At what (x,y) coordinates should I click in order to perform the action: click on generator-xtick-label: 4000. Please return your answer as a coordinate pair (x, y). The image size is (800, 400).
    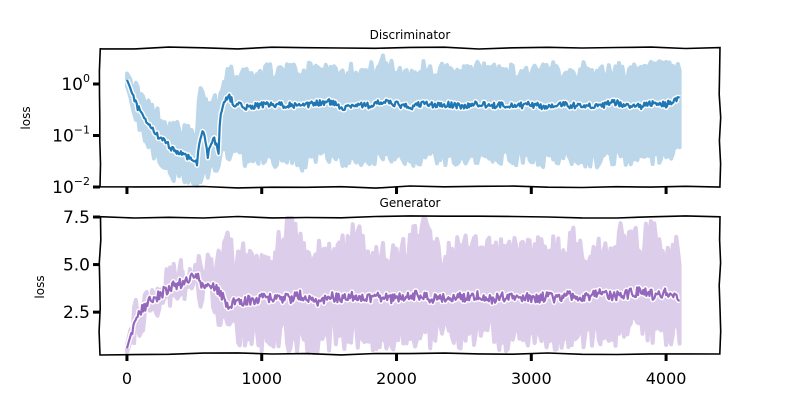
    Looking at the image, I should click on (666, 378).